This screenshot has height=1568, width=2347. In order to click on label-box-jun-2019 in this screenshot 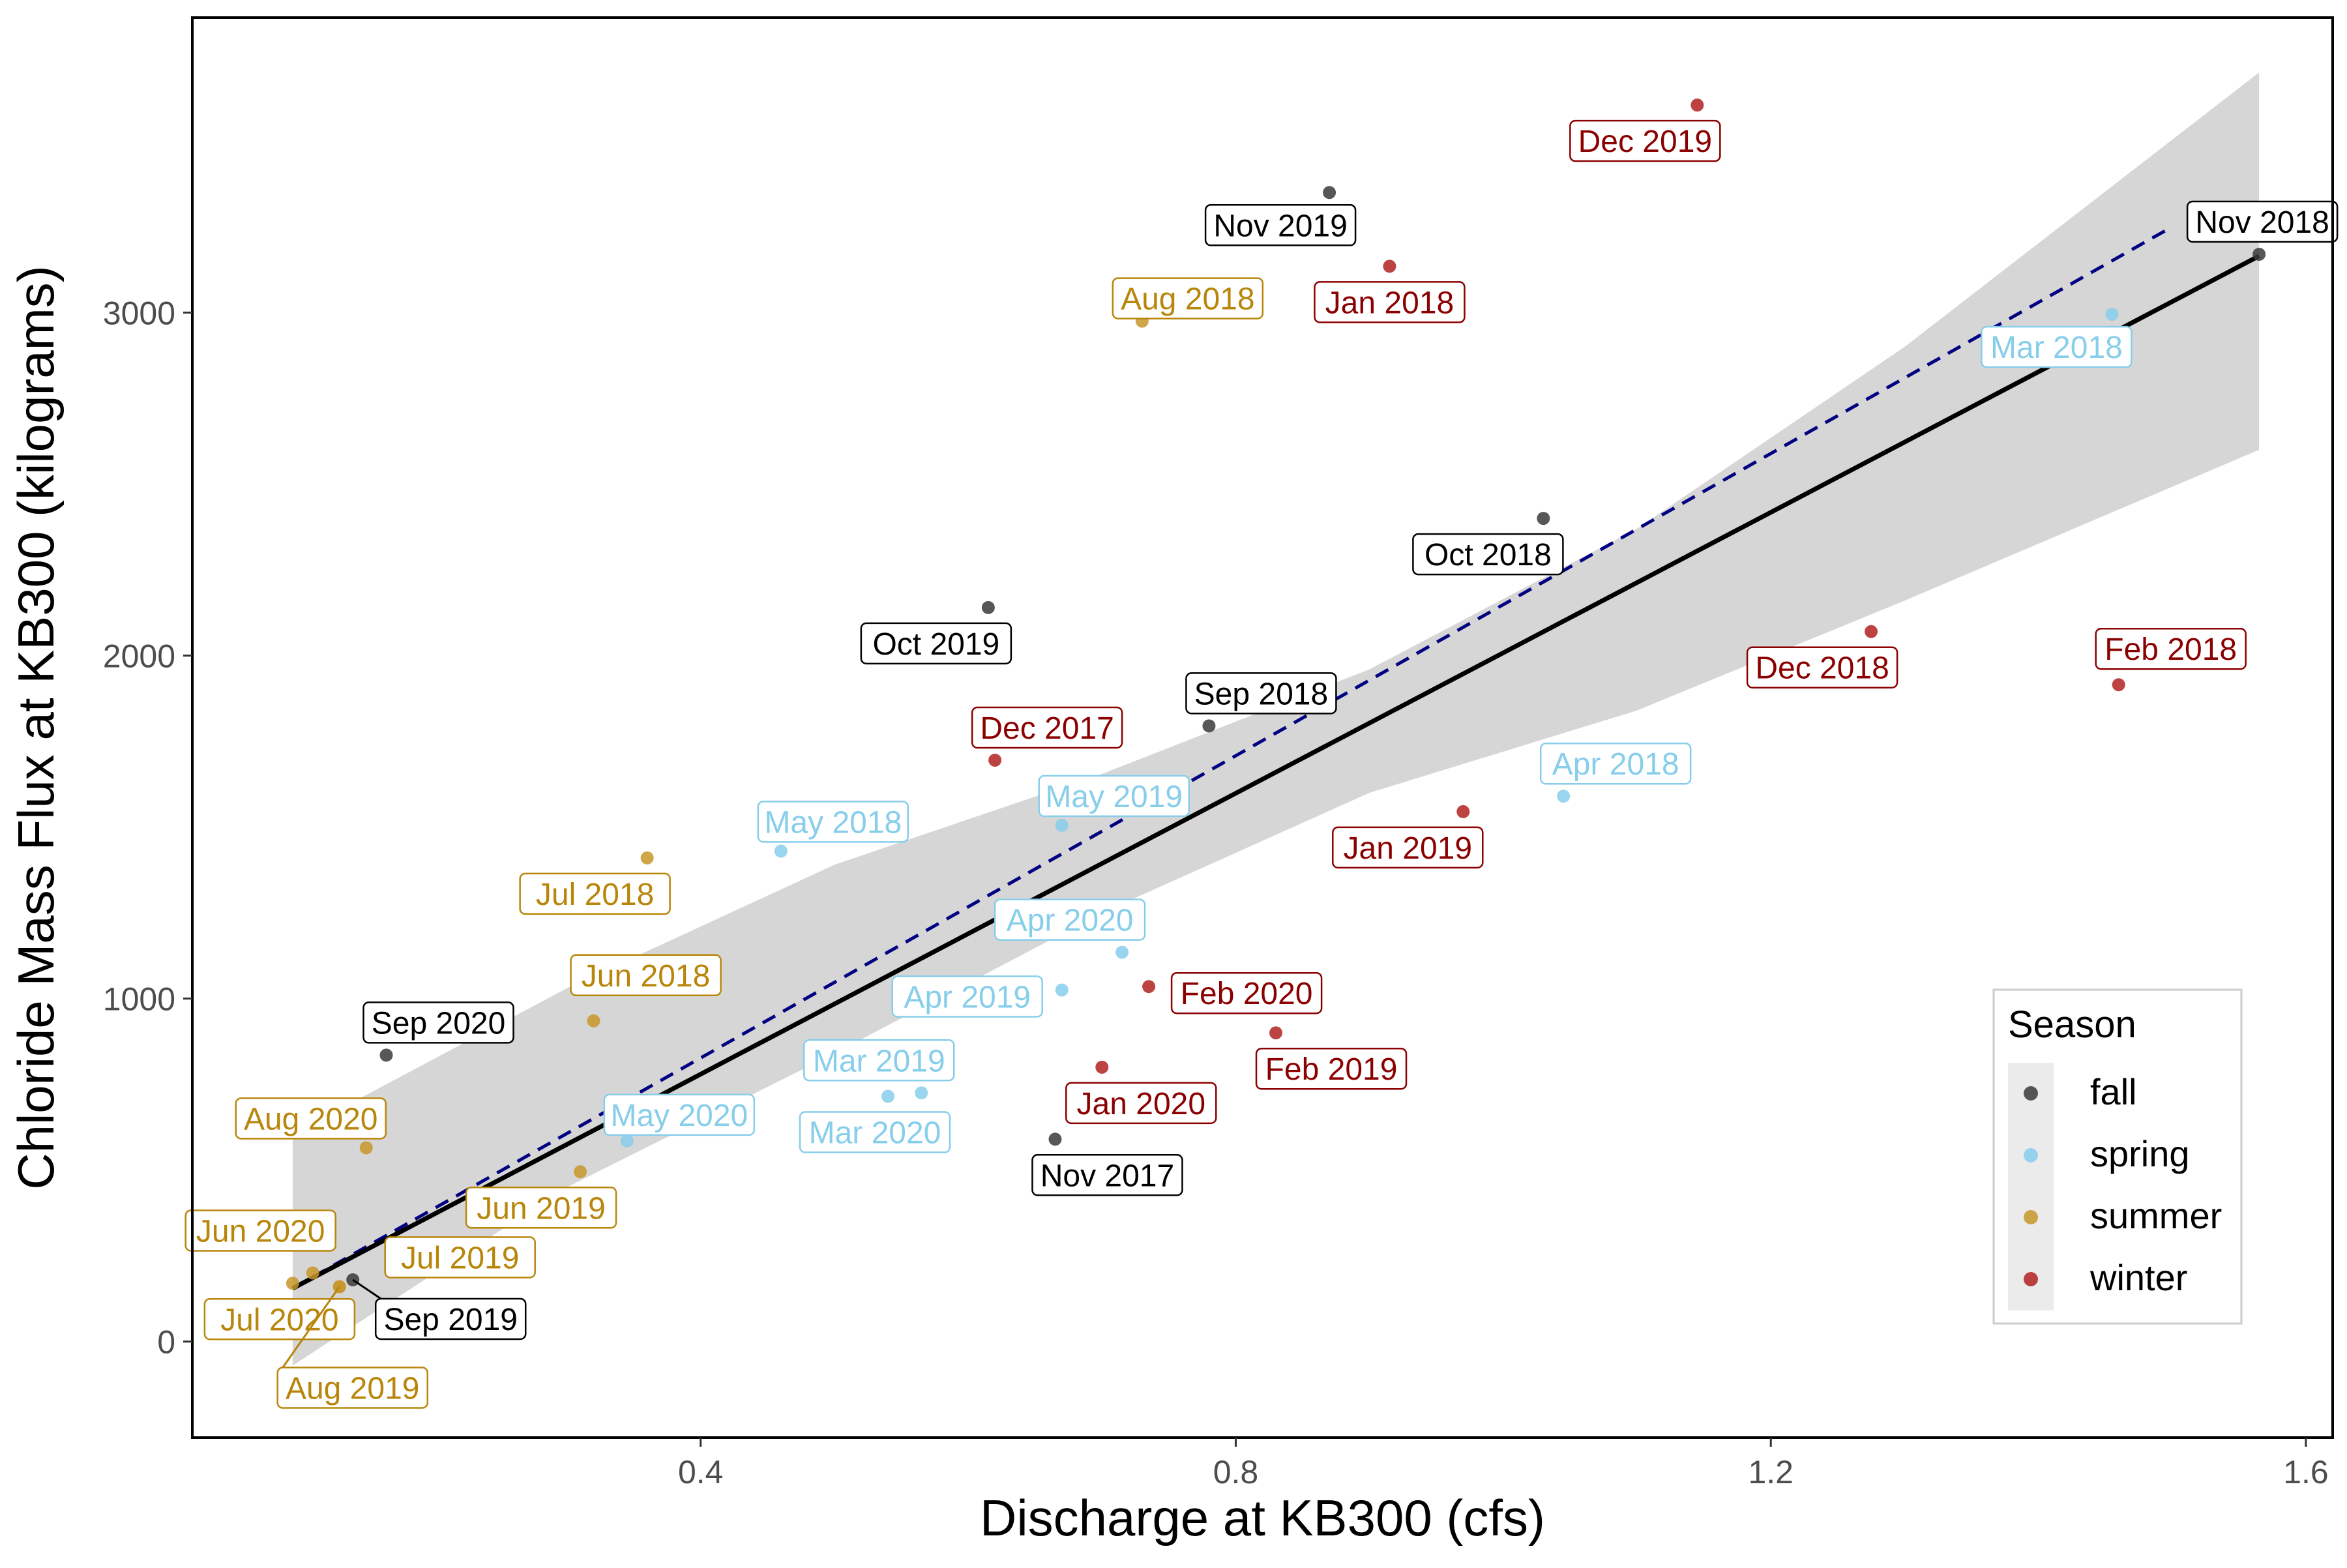, I will do `click(541, 1208)`.